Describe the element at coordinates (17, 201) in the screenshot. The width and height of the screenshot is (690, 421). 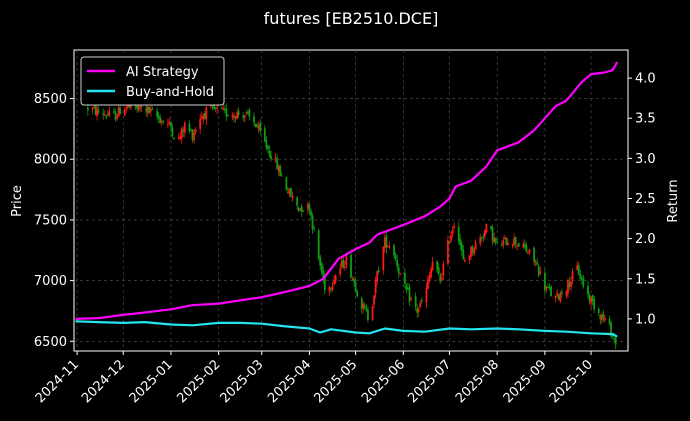
I see `y-axis-label-left: Price` at that location.